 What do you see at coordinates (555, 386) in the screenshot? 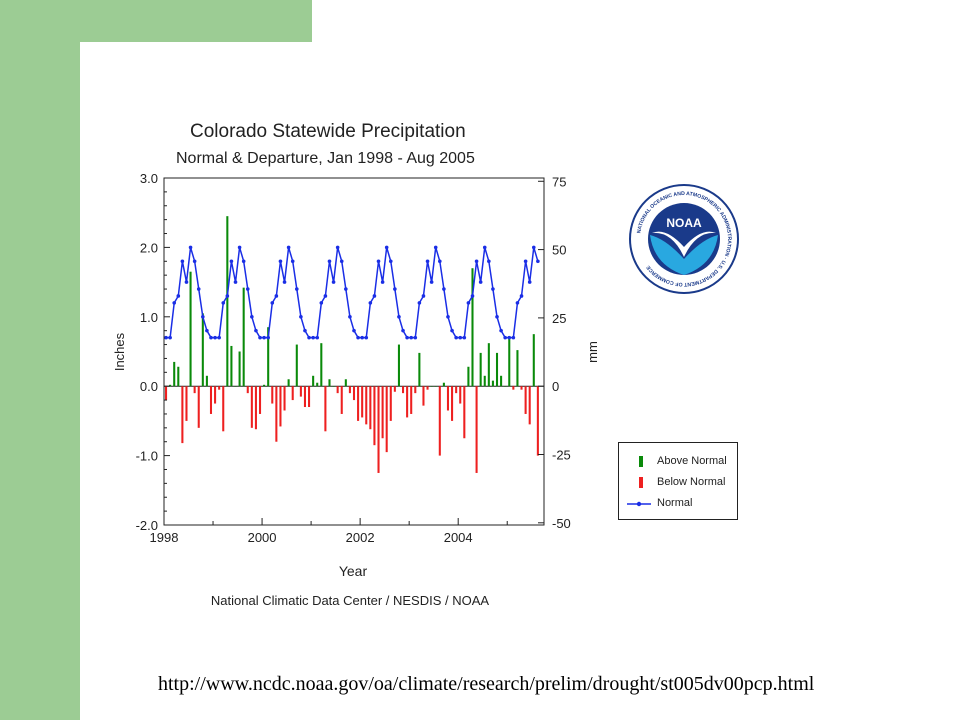
I see `y-right-tick-label: 0` at bounding box center [555, 386].